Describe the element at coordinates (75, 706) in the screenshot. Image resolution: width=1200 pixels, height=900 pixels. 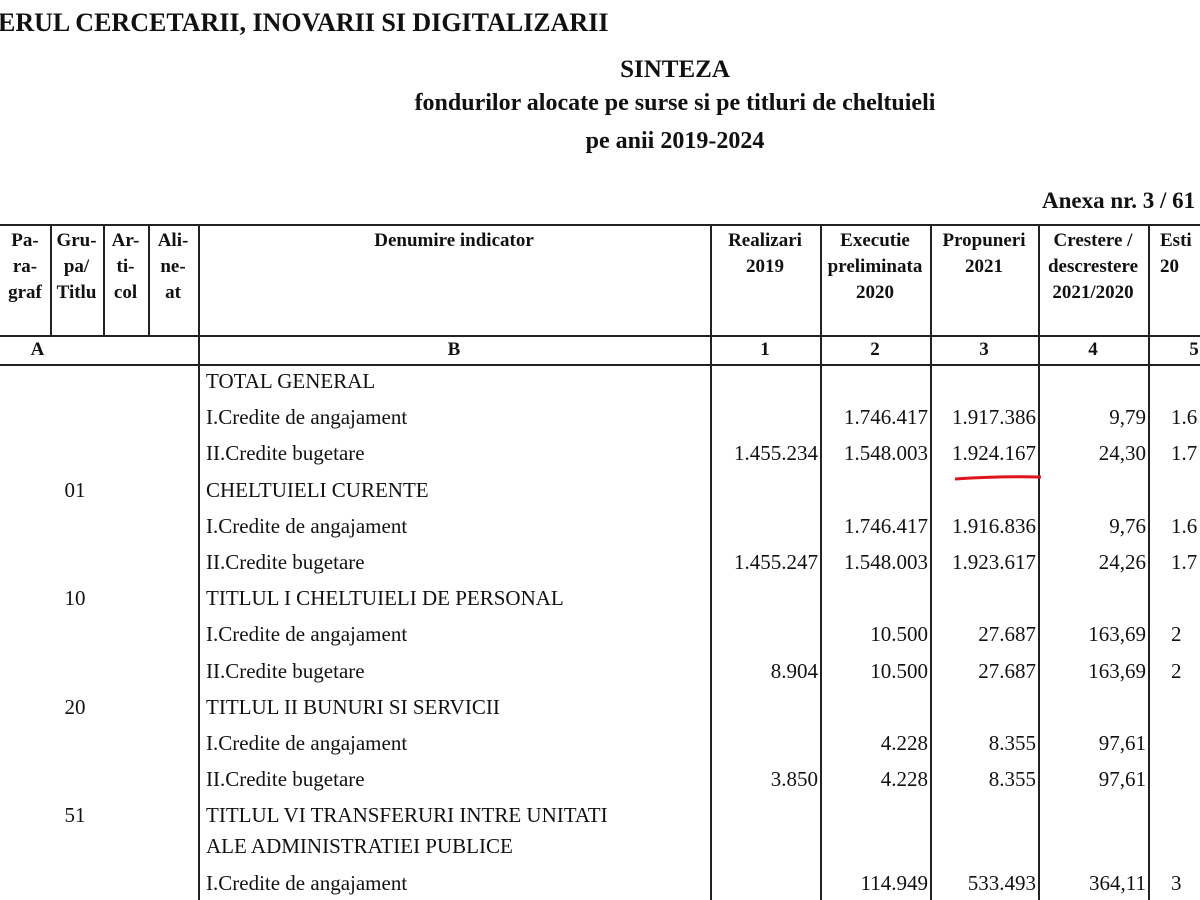
I see `row-code: 20` at that location.